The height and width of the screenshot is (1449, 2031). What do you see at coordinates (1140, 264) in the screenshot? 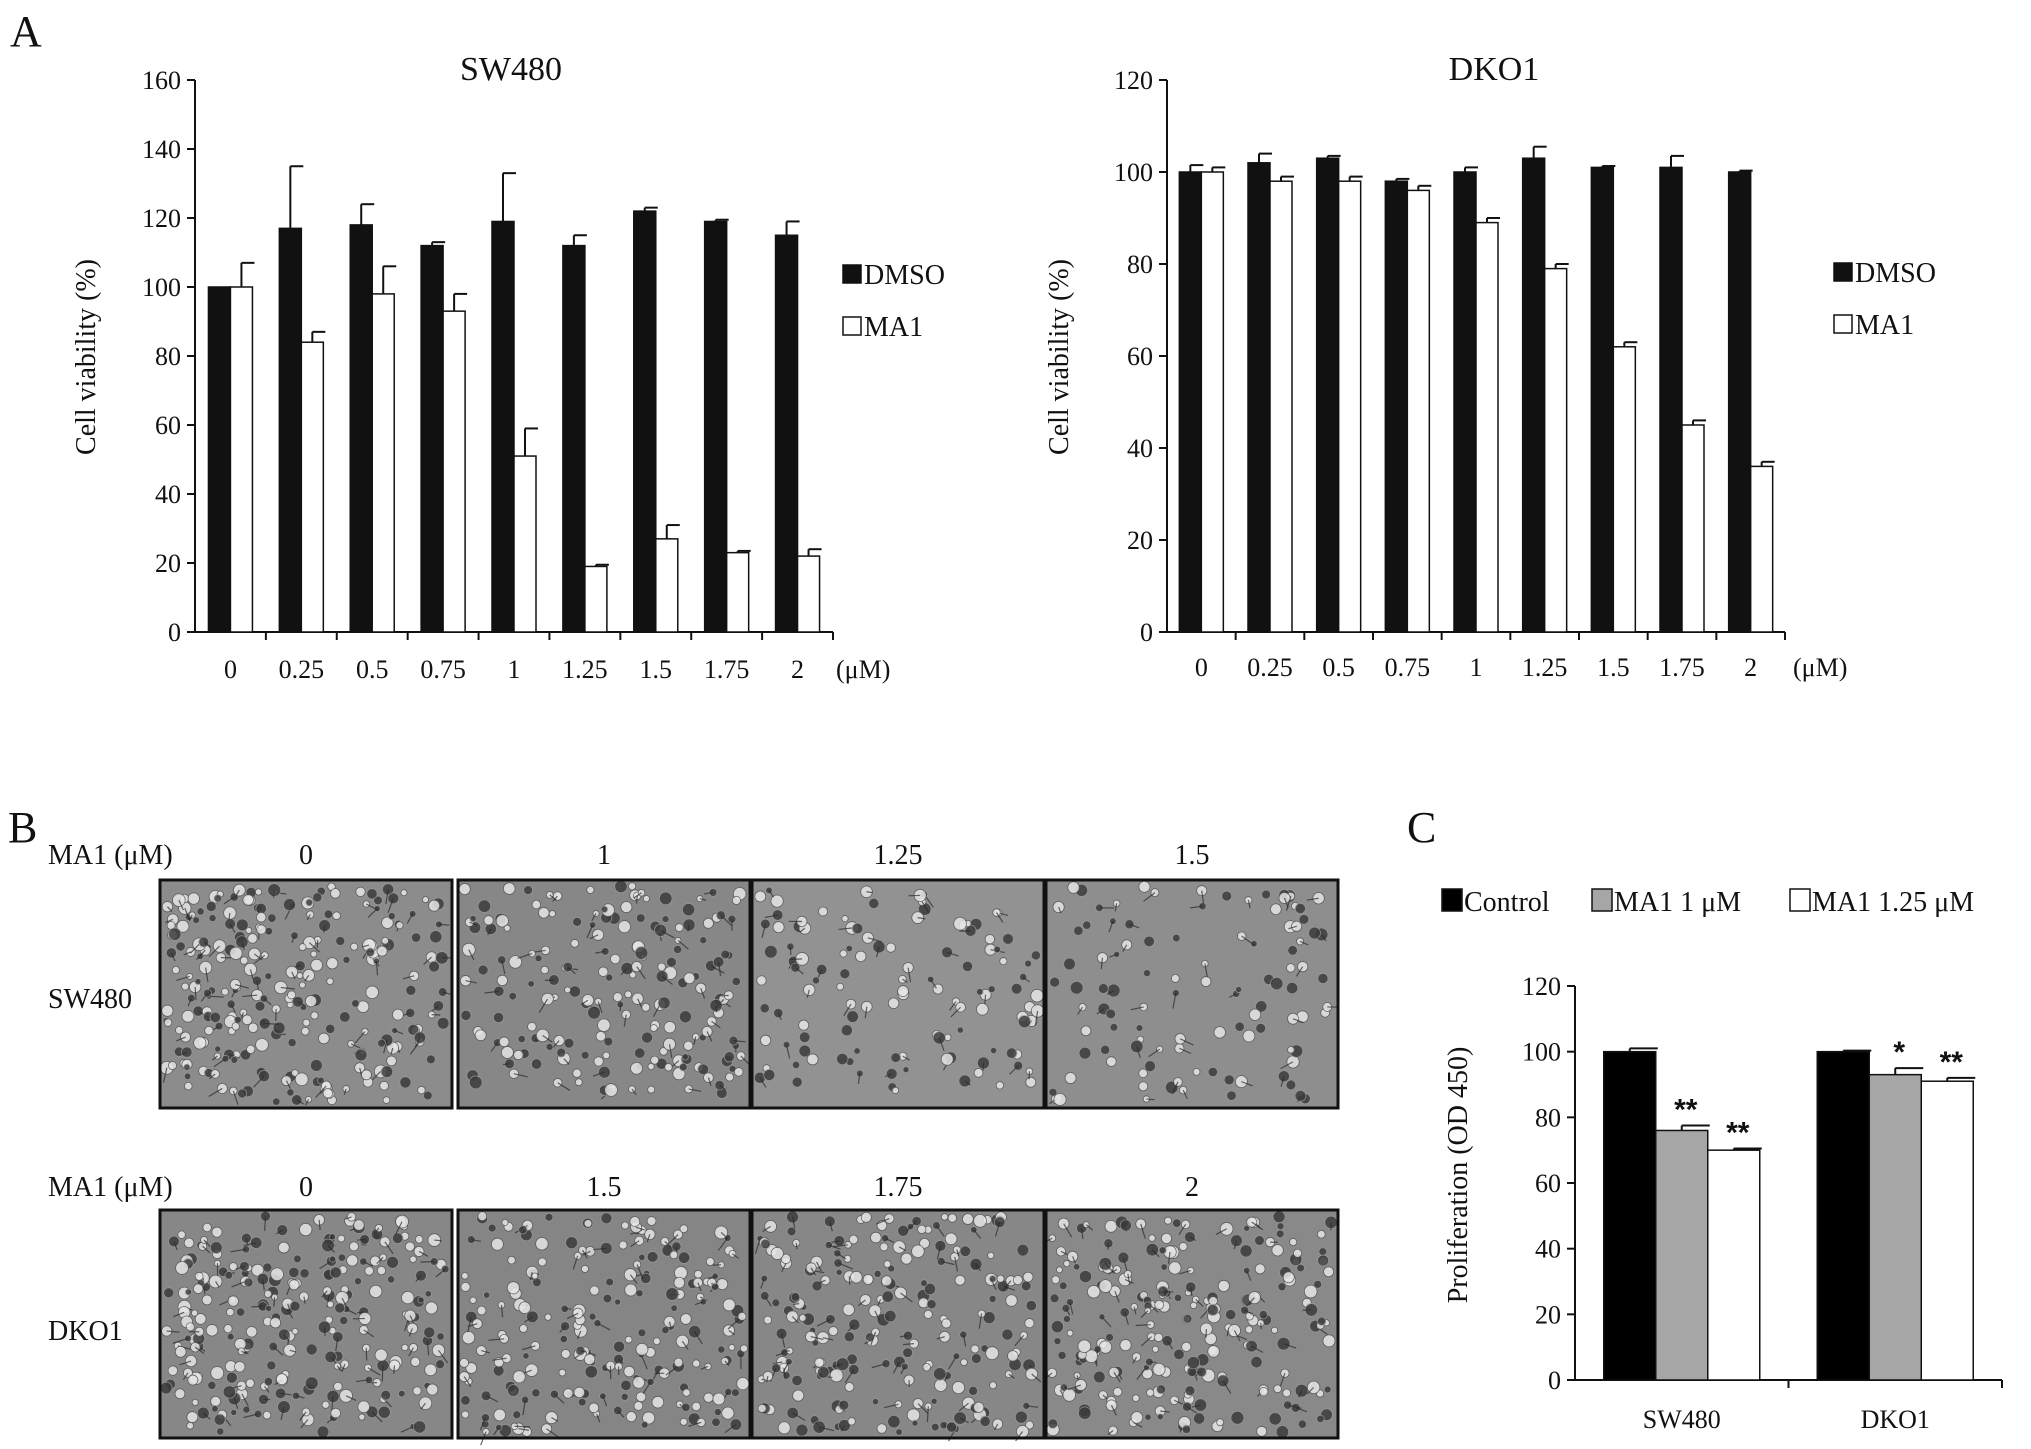
I see `y-tick-label: 80` at bounding box center [1140, 264].